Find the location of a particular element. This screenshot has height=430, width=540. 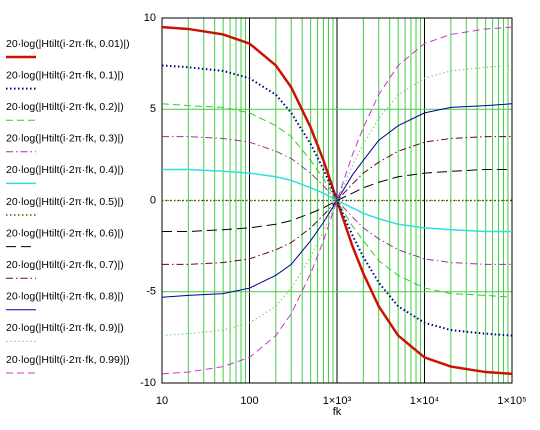

x-axis-label: fk is located at coordinates (337, 412).